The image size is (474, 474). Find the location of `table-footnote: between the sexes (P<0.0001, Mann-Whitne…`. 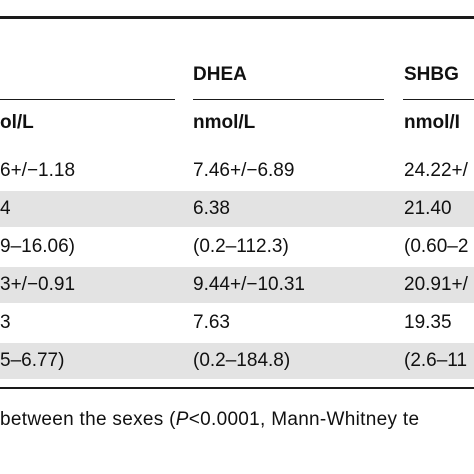

table-footnote: between the sexes (P<0.0001, Mann-Whitne… is located at coordinates (209, 420).